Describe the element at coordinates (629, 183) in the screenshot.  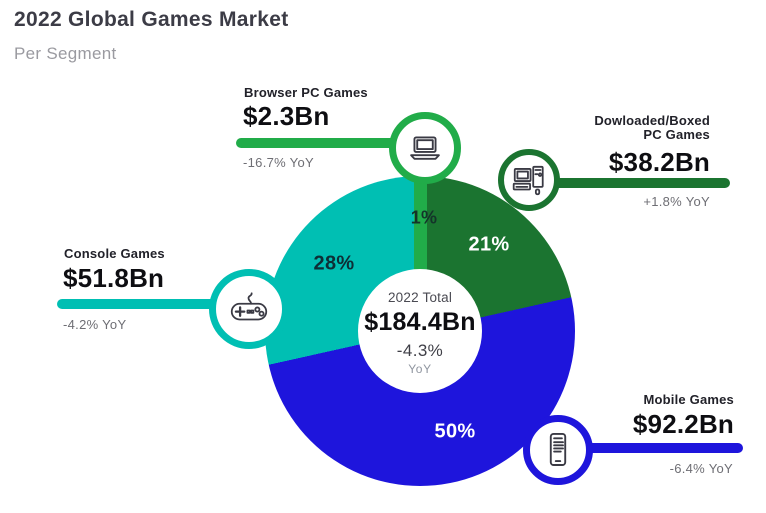
I see `downloaded-callout-connector` at that location.